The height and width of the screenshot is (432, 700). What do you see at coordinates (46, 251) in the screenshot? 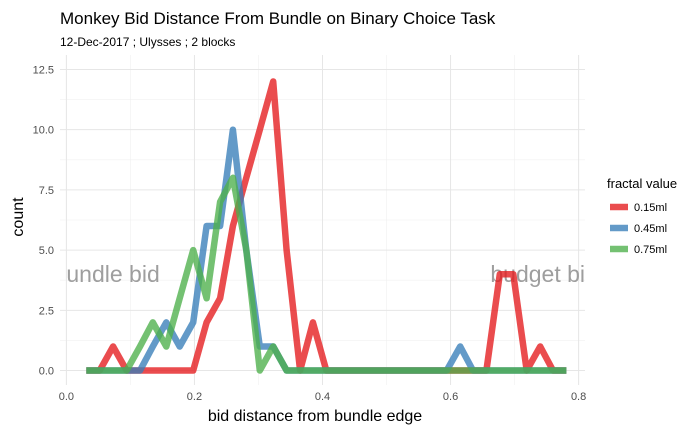
I see `y-tick-label: 5.0` at bounding box center [46, 251].